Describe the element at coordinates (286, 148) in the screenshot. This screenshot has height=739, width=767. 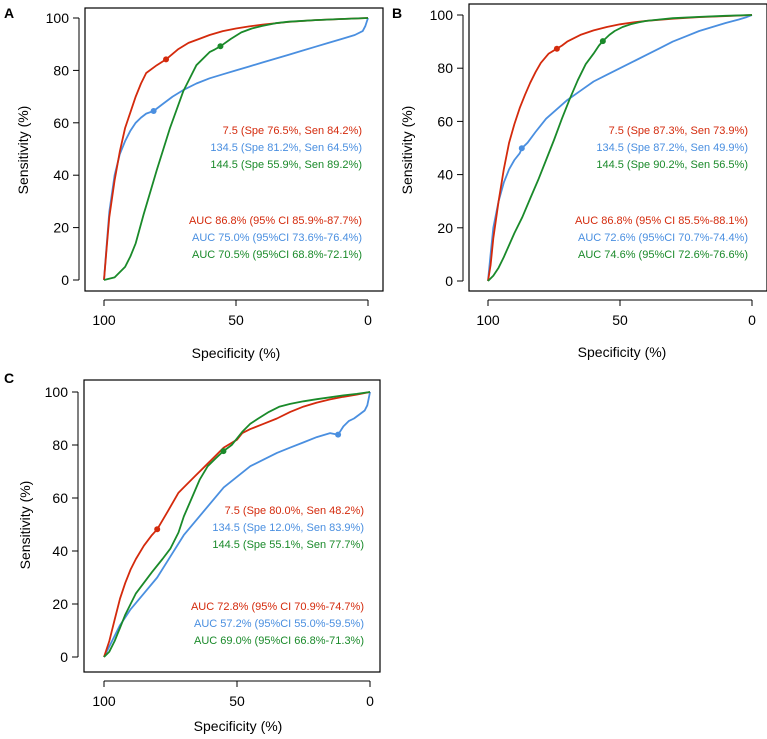
I see `panel-a-cutoff-label: 134.5 (Spe 81.2%, Sen 64.5%)` at that location.